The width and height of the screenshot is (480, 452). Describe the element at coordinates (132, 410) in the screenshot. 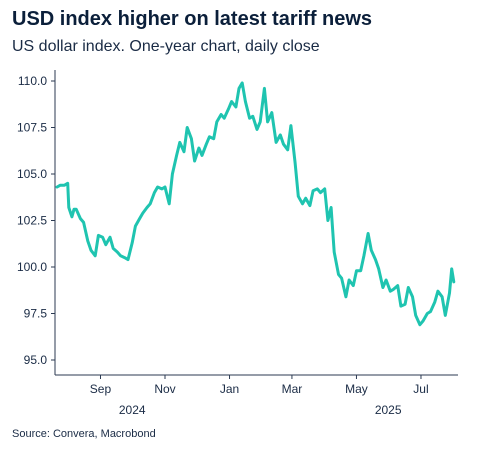

I see `x-year-label: 2024` at that location.